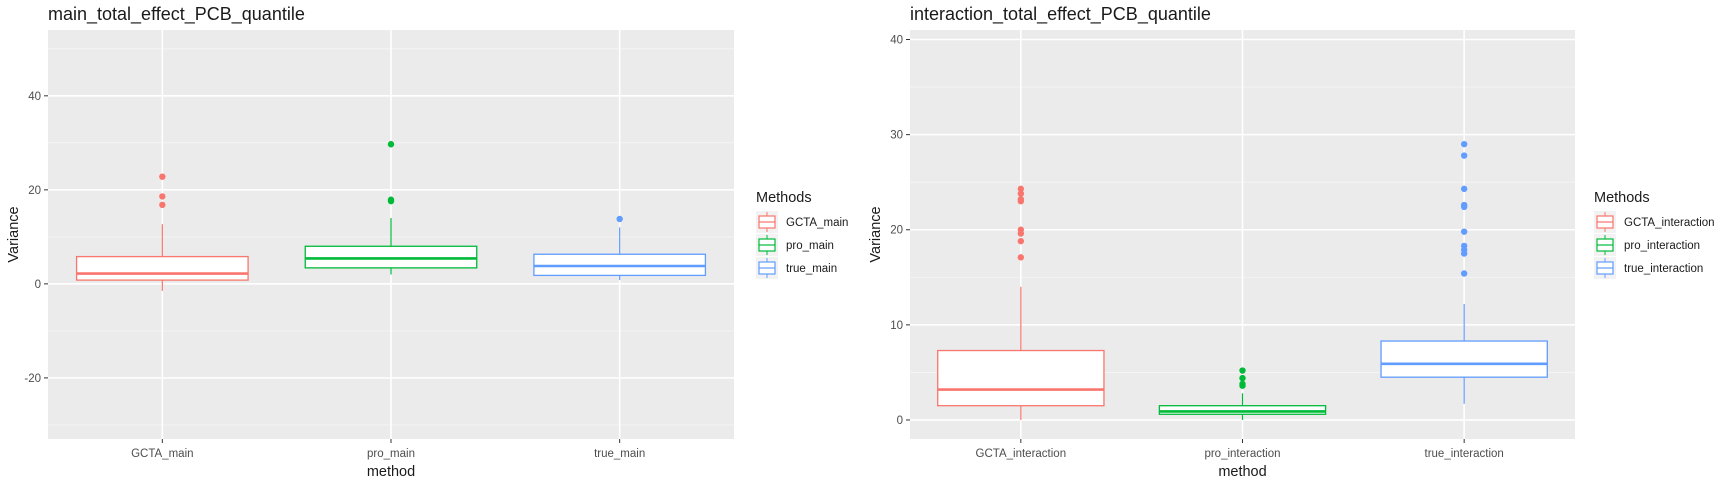 This screenshot has height=480, width=1728. What do you see at coordinates (176, 14) in the screenshot?
I see `chart-title: main_total_effect_PCB_quantile` at bounding box center [176, 14].